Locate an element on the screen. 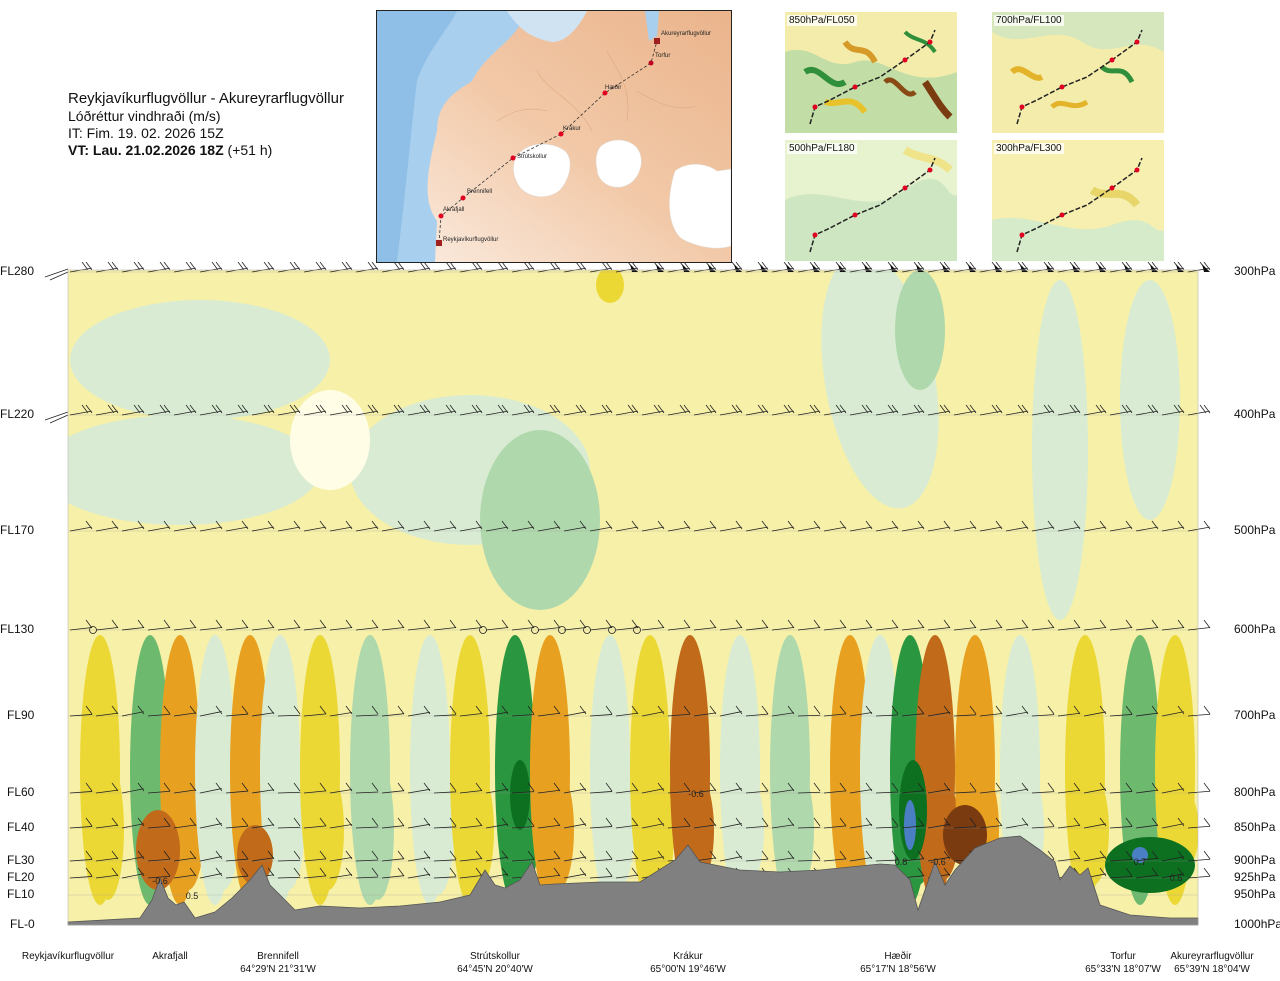 This screenshot has height=981, width=1280. updraft-max is located at coordinates (910, 825).